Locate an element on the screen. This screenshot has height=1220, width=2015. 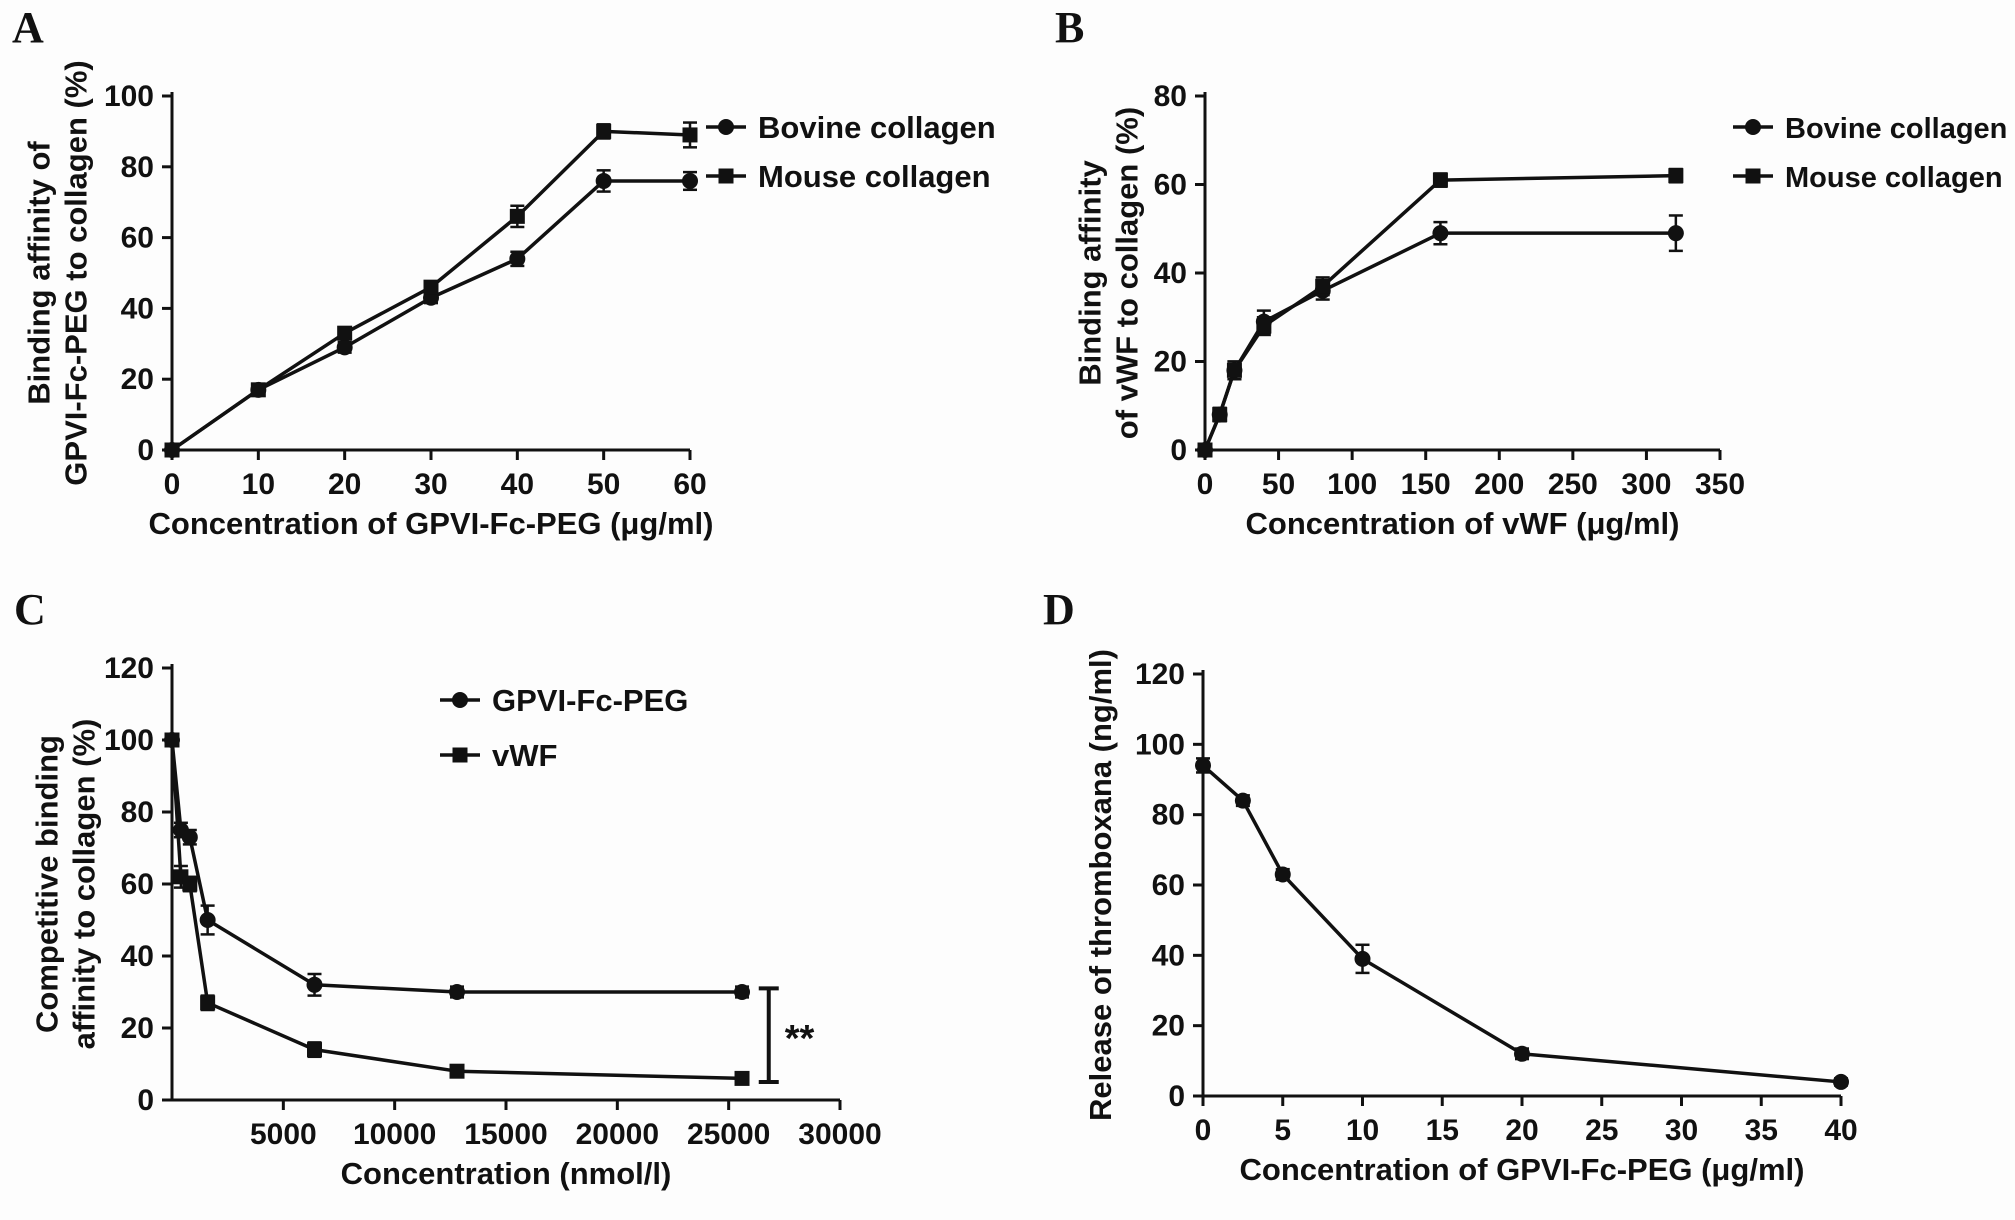
legend-item: Mouse collagen is located at coordinates (848, 176).